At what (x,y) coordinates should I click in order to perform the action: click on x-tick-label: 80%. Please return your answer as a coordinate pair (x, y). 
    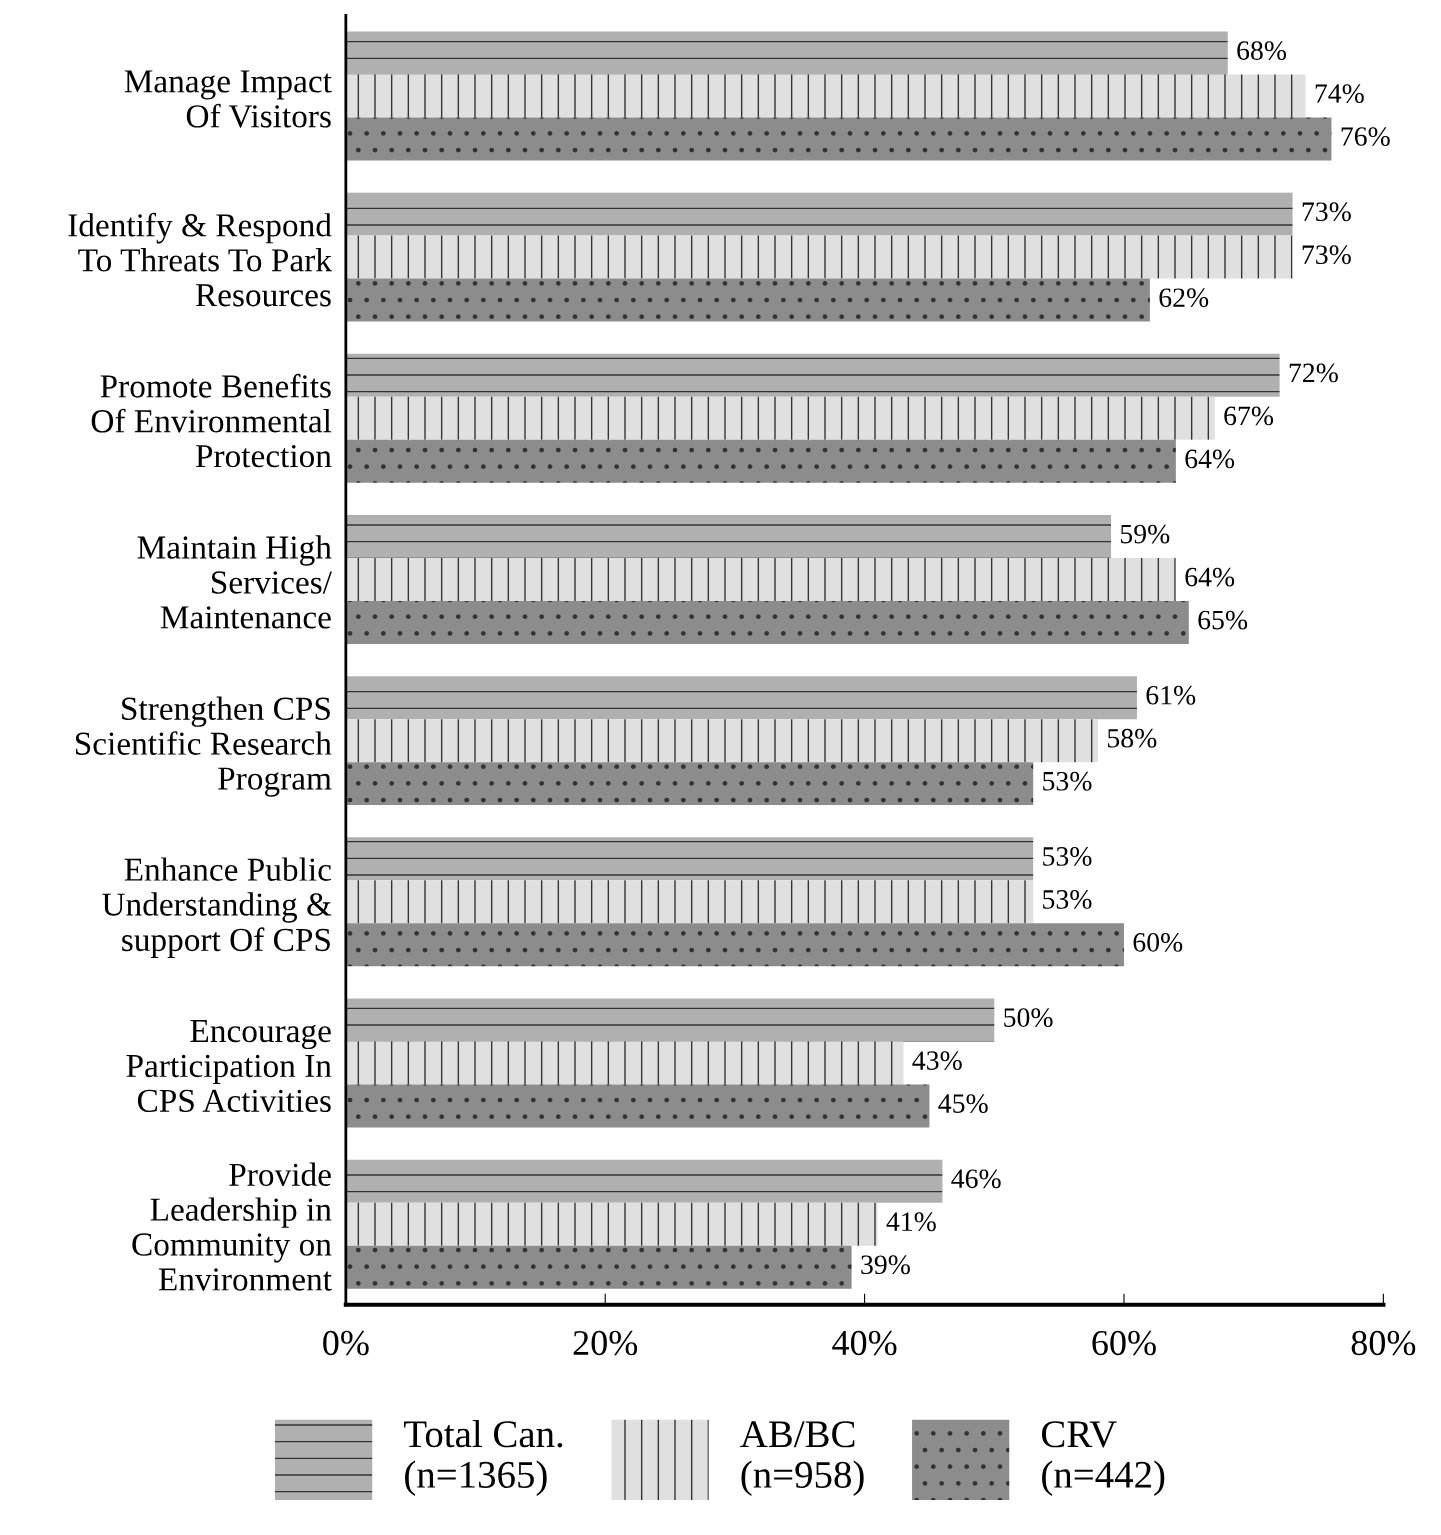
    Looking at the image, I should click on (1383, 1343).